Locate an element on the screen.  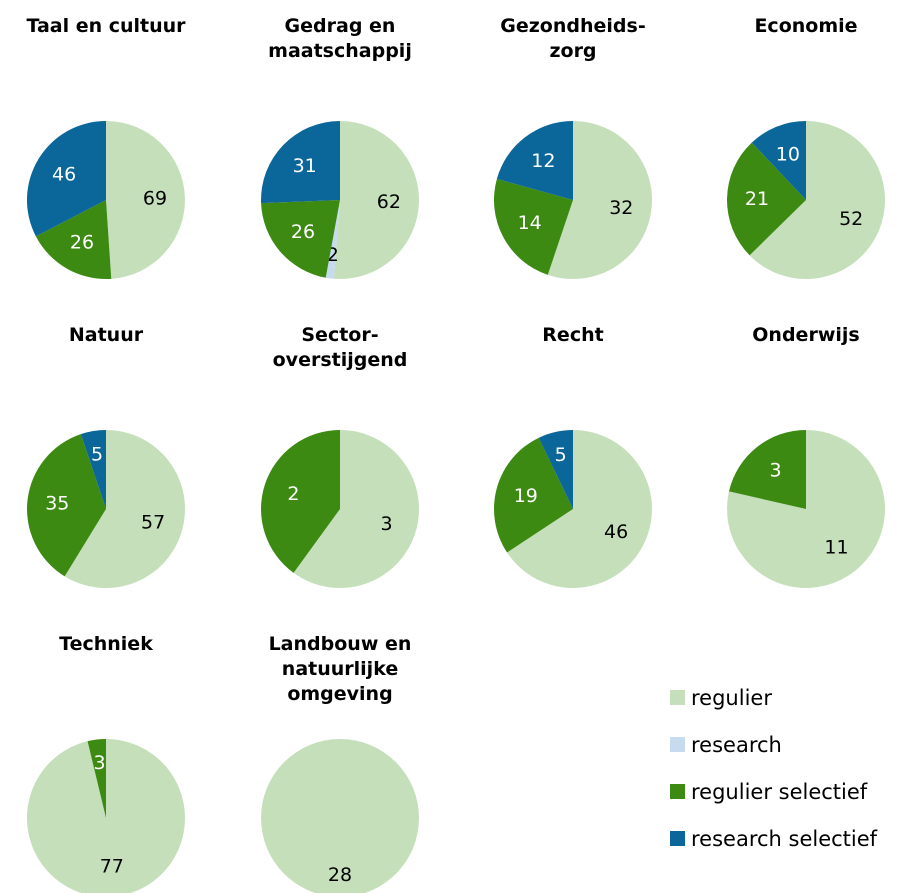
pie-recht: Recht 46 19 5 is located at coordinates (573, 456).